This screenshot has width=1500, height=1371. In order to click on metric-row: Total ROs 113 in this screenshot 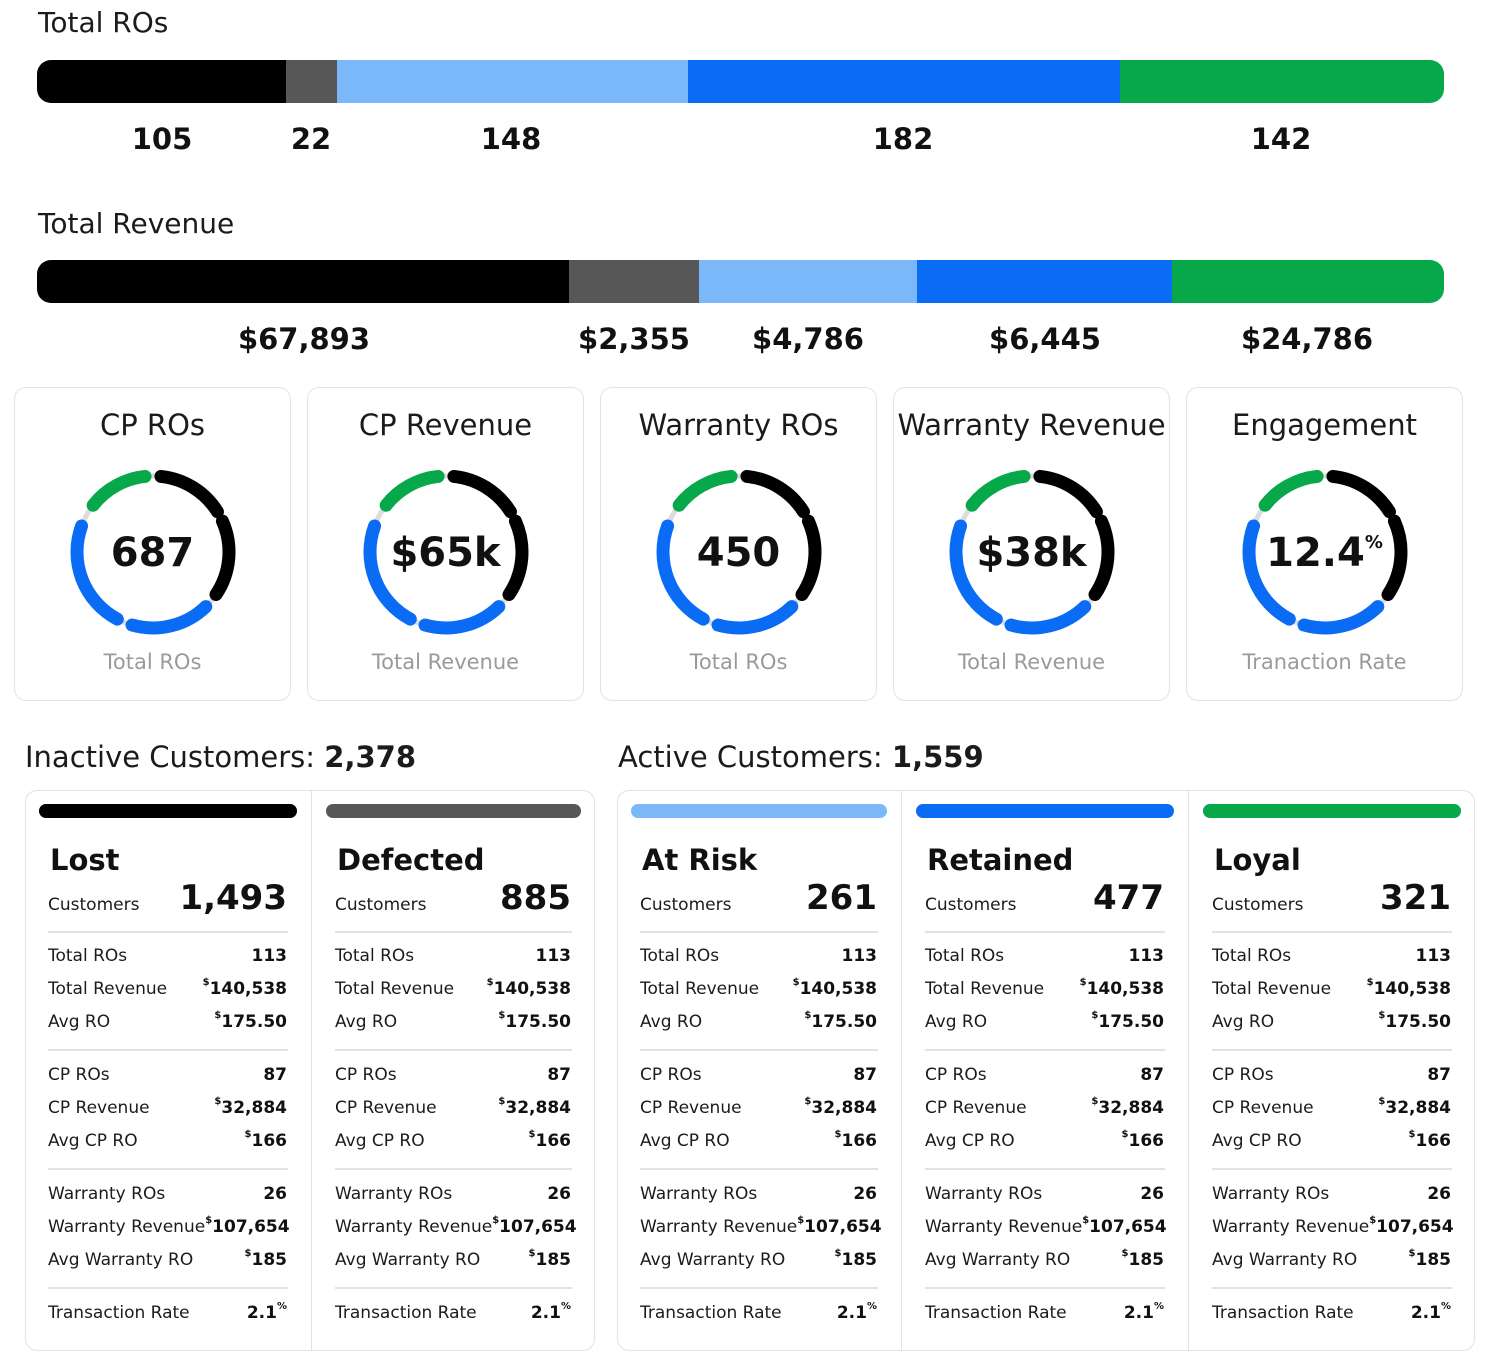, I will do `click(167, 956)`.